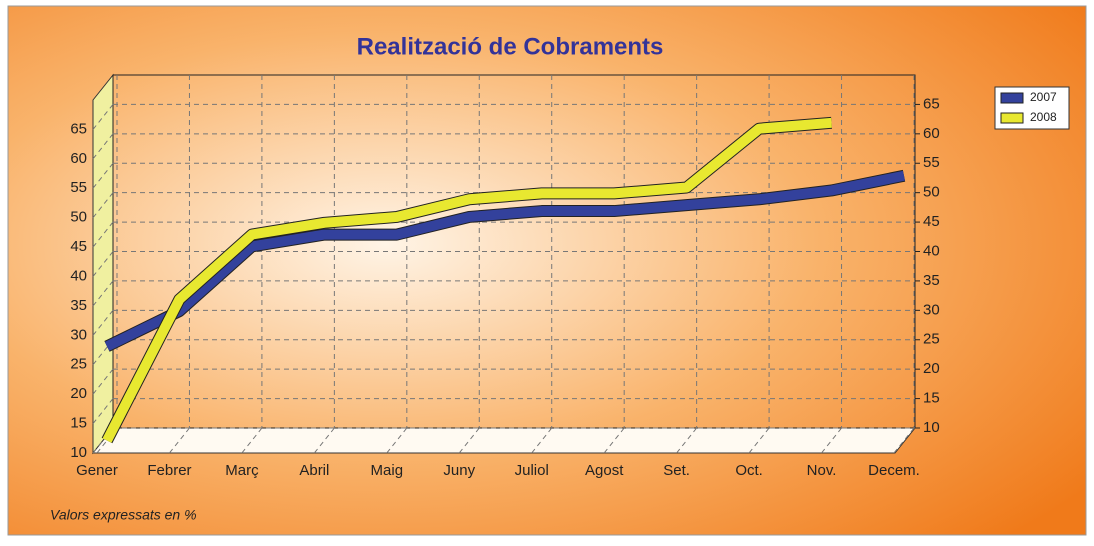 This screenshot has width=1094, height=546. Describe the element at coordinates (78, 217) in the screenshot. I see `y-tick-label: 50` at that location.